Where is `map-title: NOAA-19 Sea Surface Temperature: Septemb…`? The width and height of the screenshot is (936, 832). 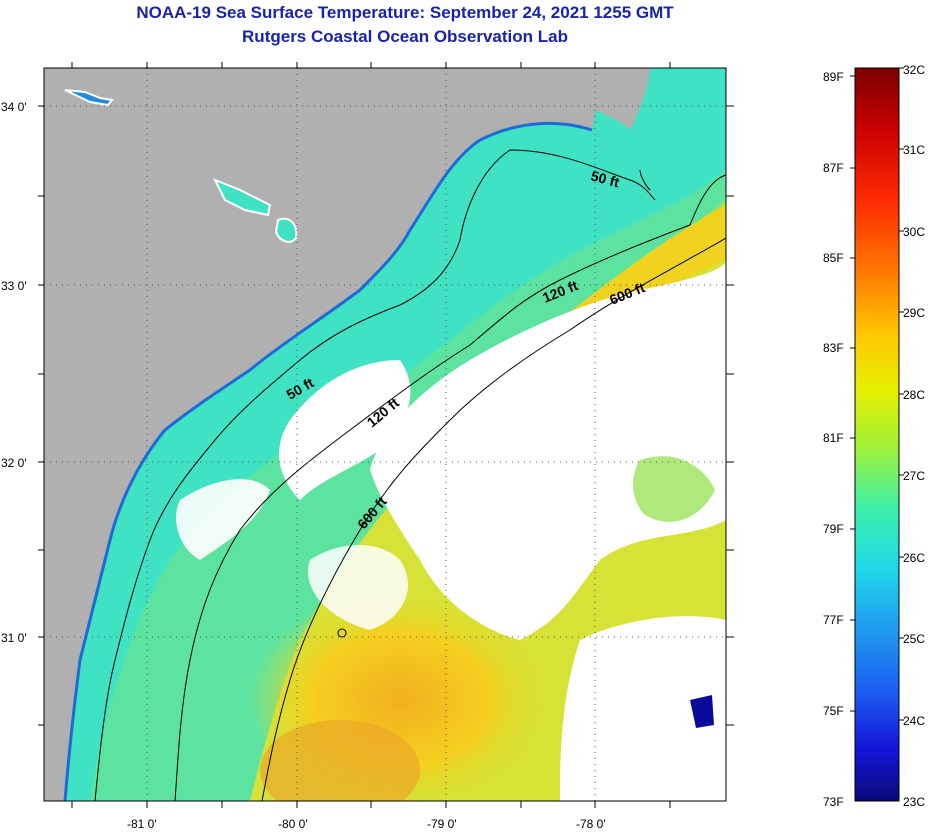 map-title: NOAA-19 Sea Surface Temperature: Septemb… is located at coordinates (405, 12).